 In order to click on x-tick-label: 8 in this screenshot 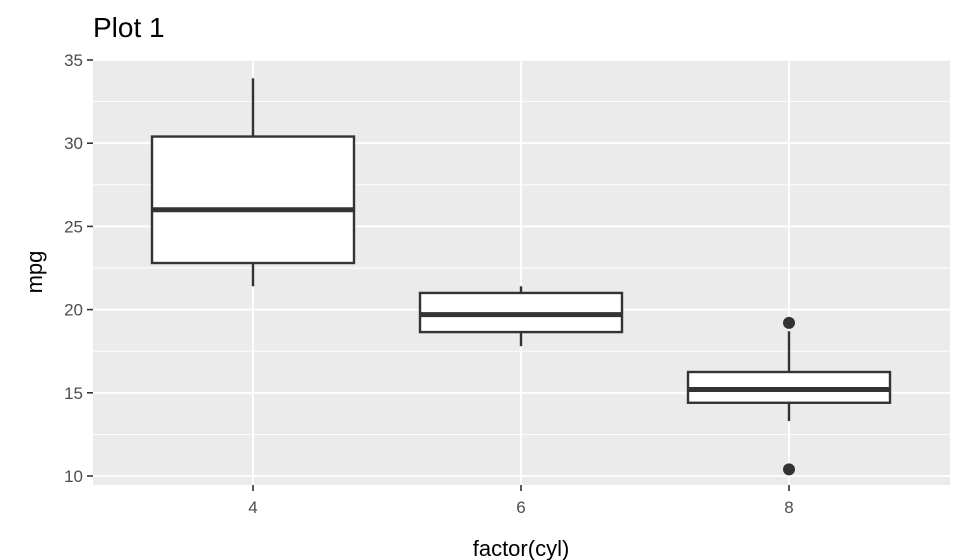, I will do `click(788, 507)`.